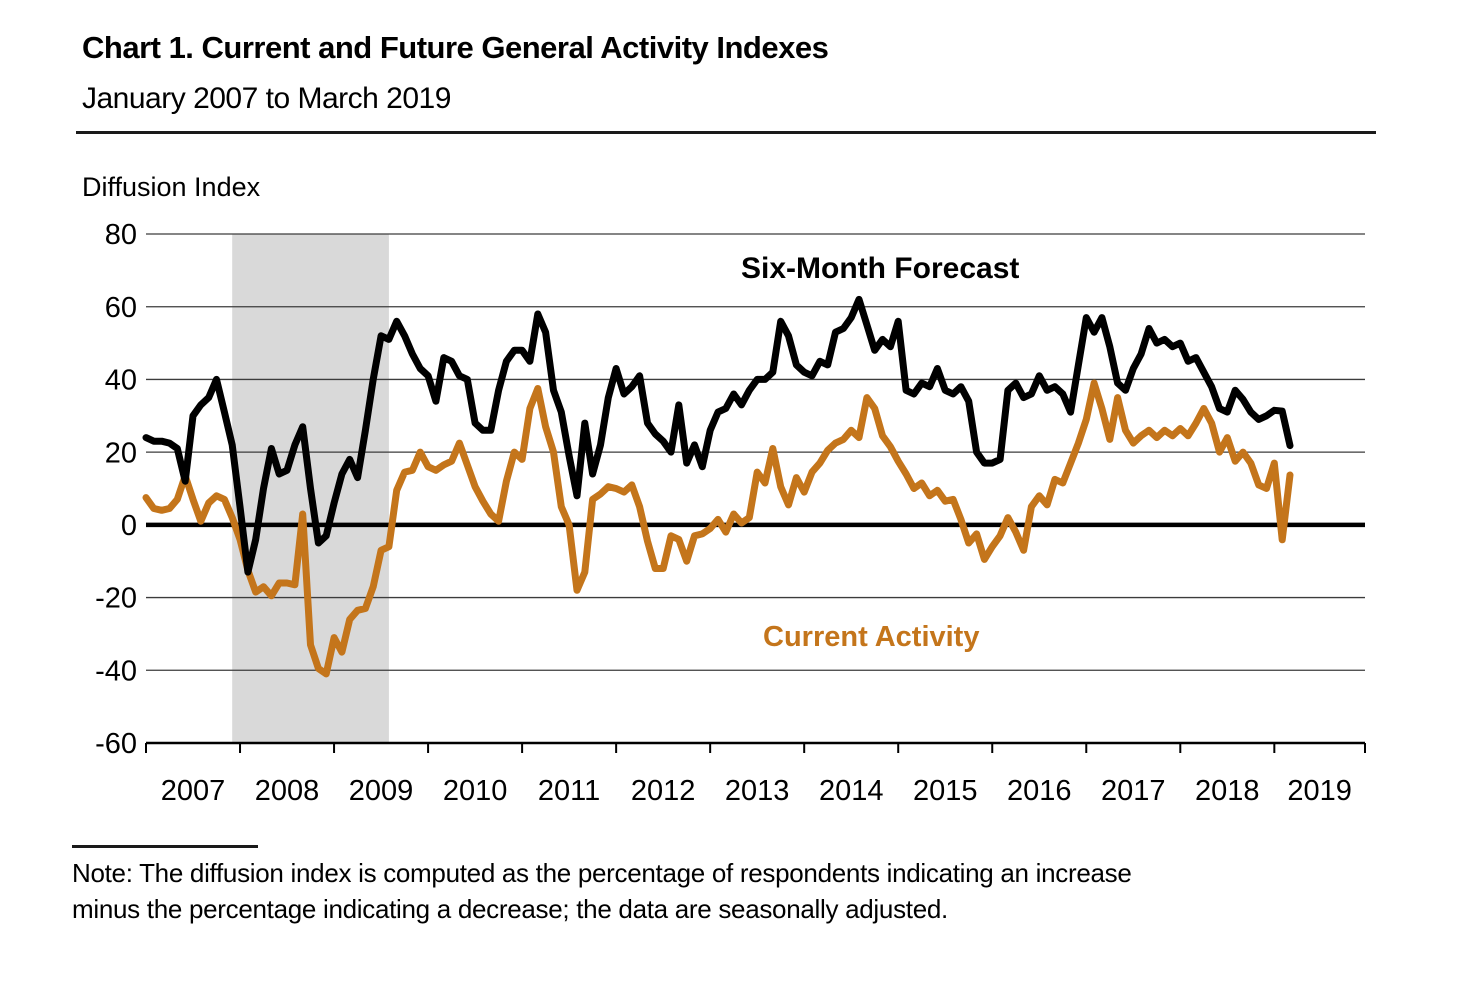  I want to click on y-axis-tick-label: 20, so click(121, 453).